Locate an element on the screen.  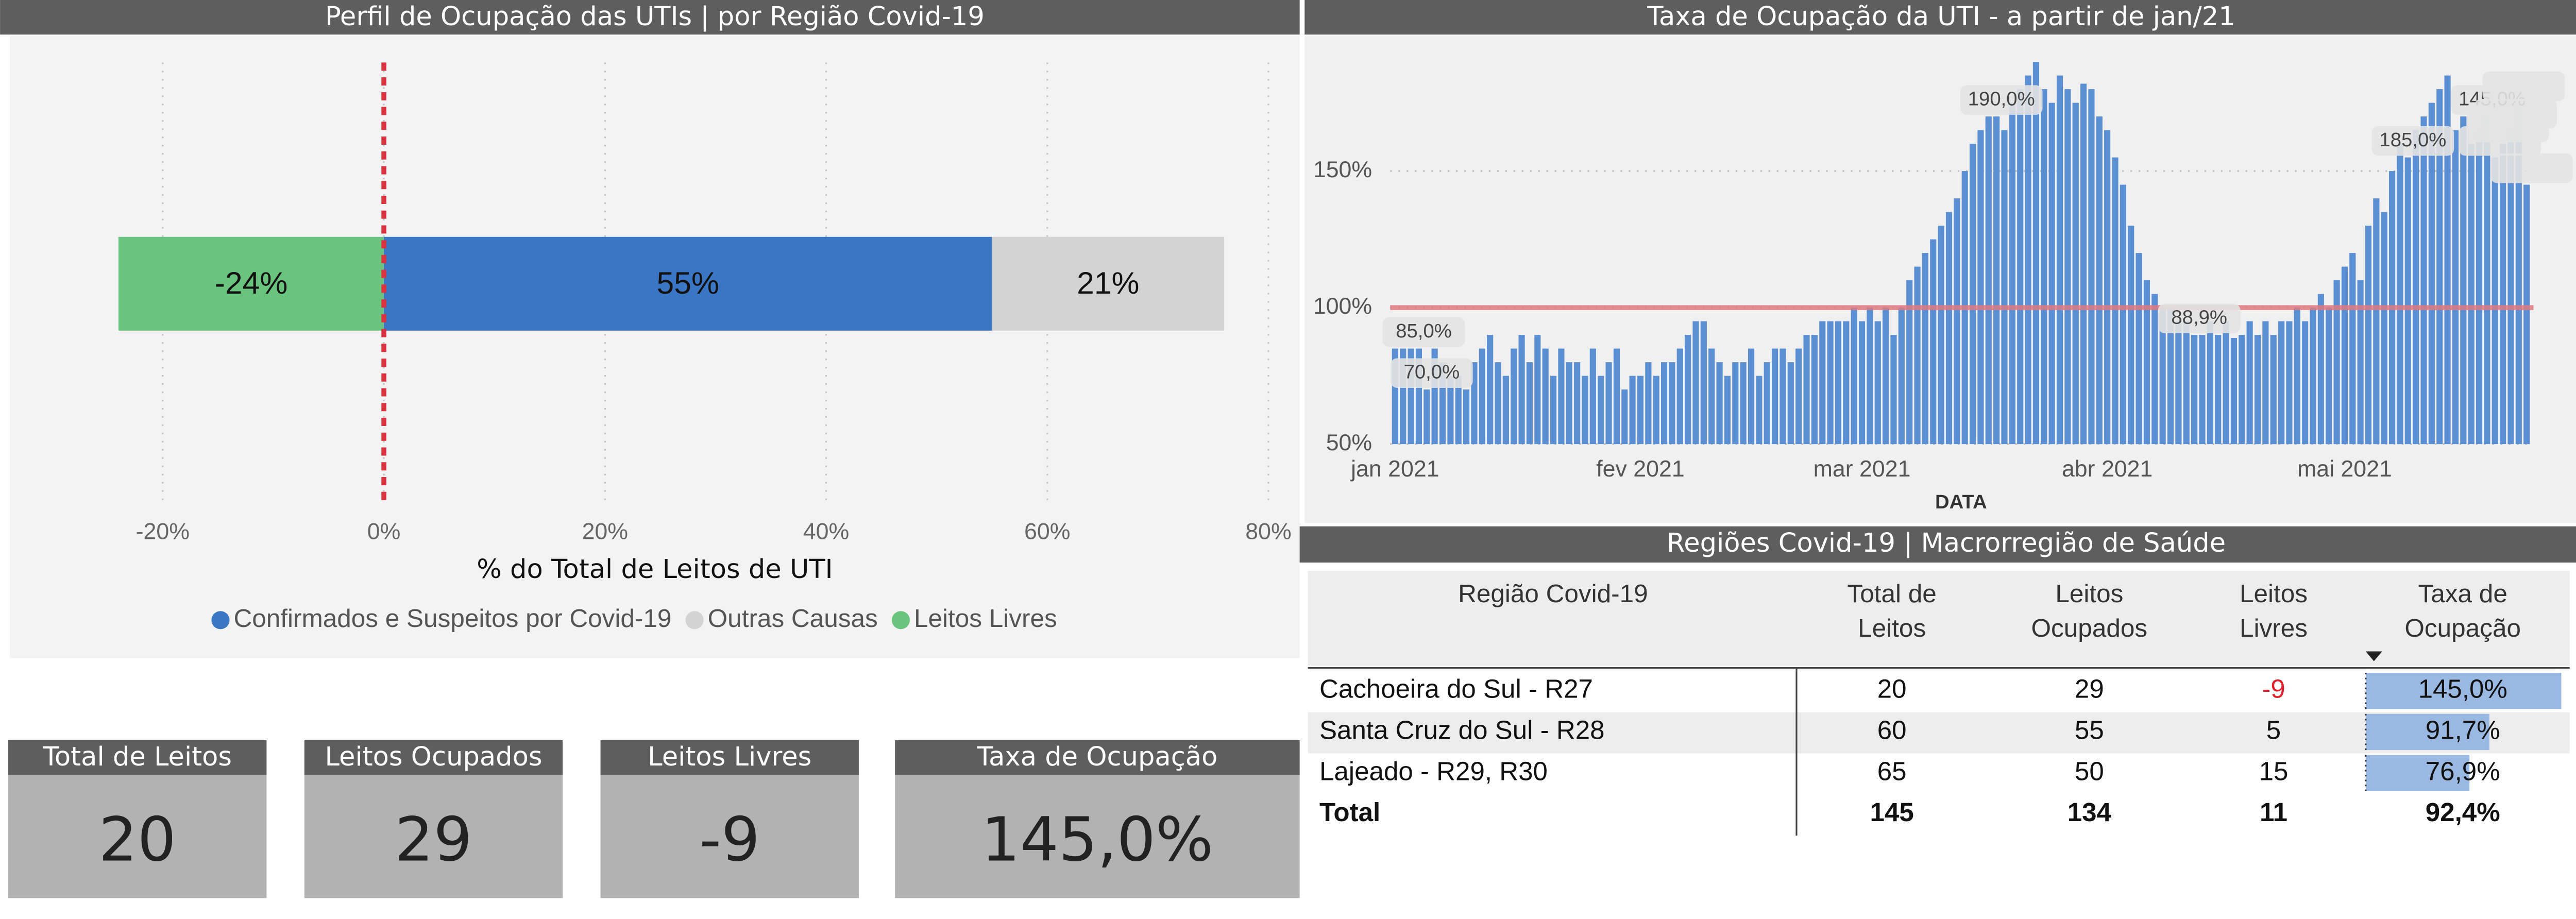
y-tick-label: 150% is located at coordinates (1342, 169).